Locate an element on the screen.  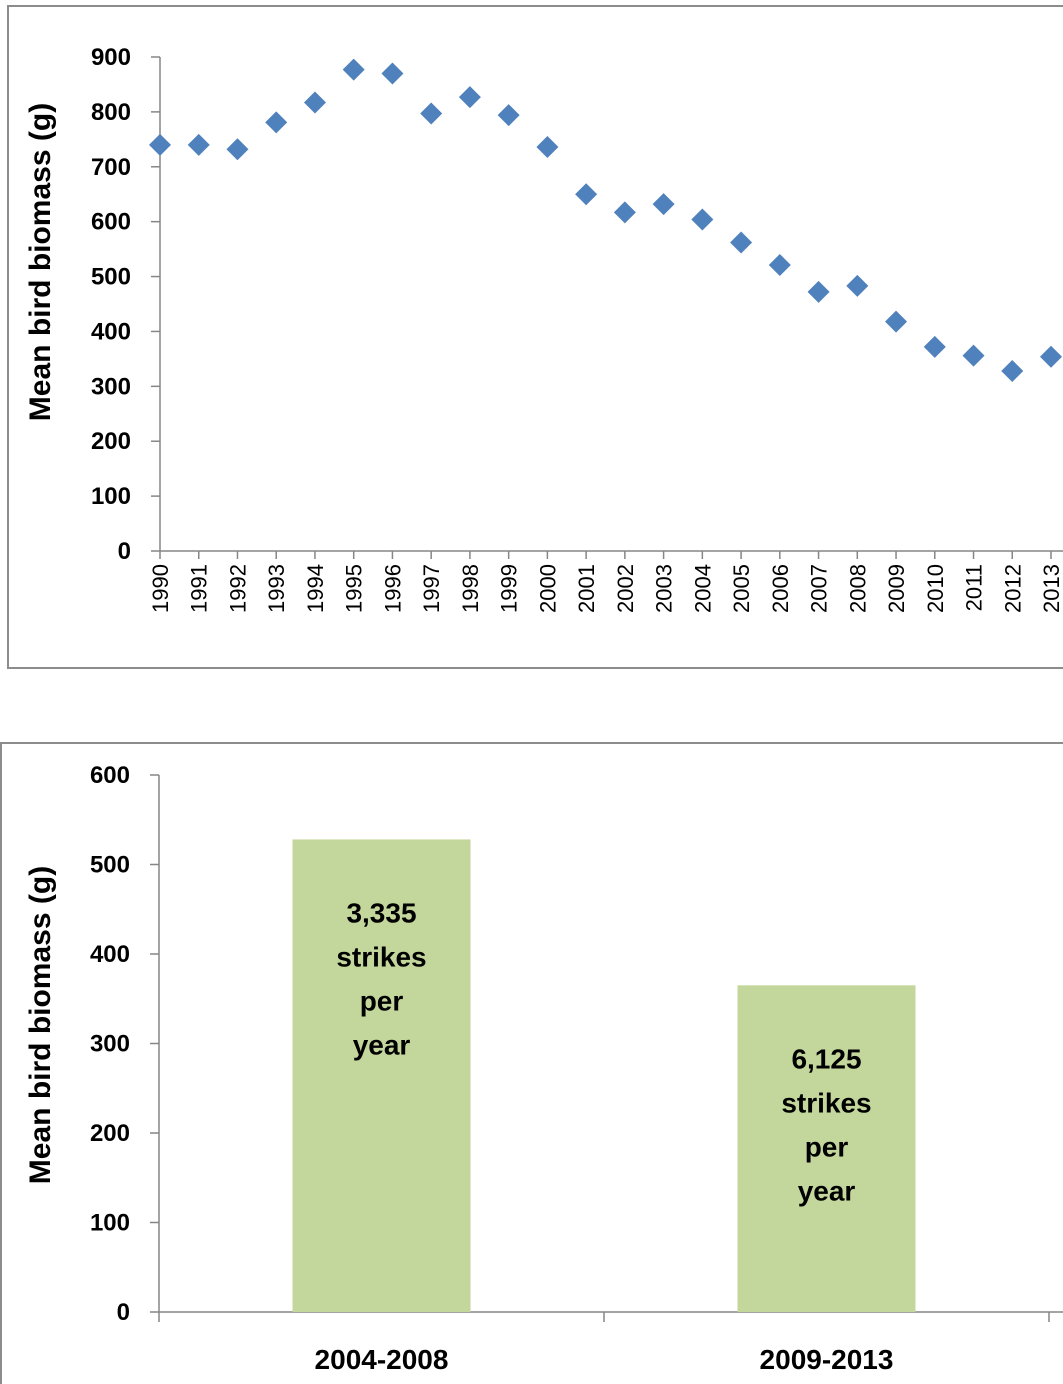
scatter-x-tick-label: 2002 is located at coordinates (625, 588).